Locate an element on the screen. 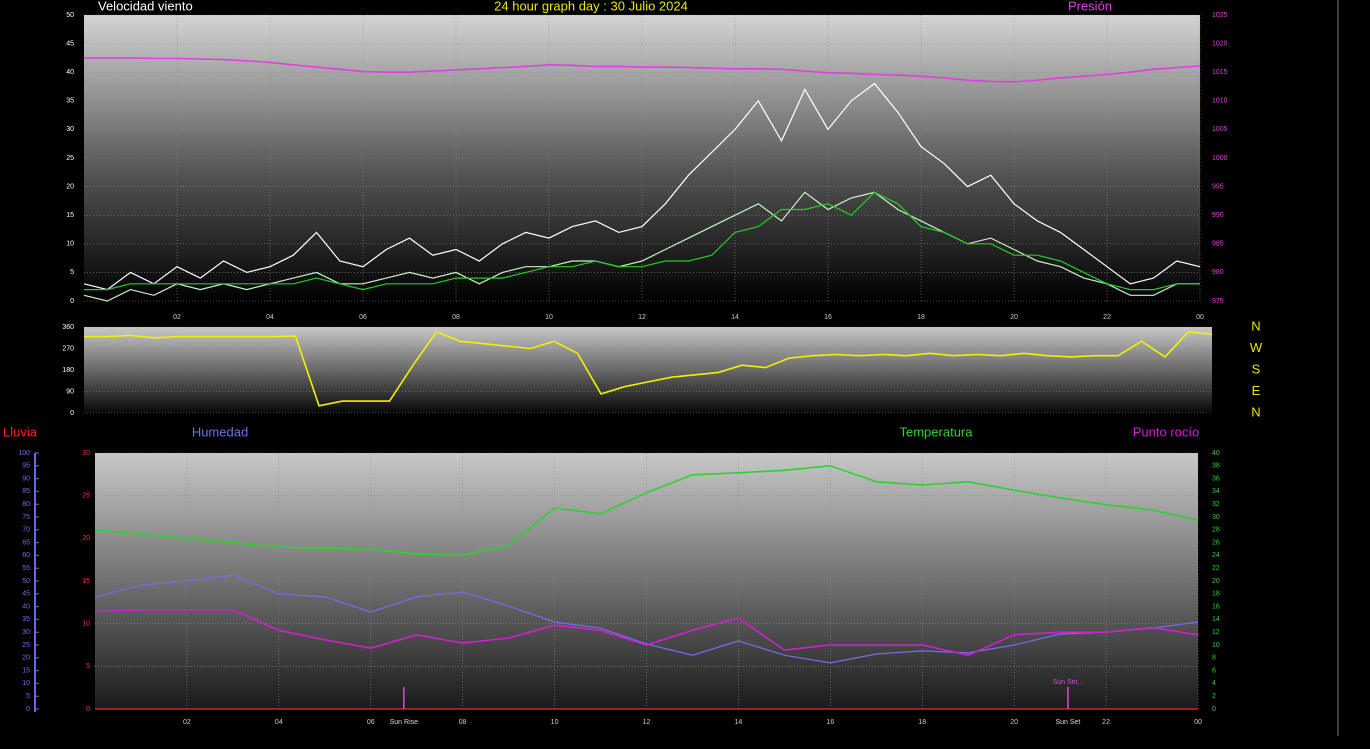  y3-tick-label: 30 is located at coordinates (26, 632).